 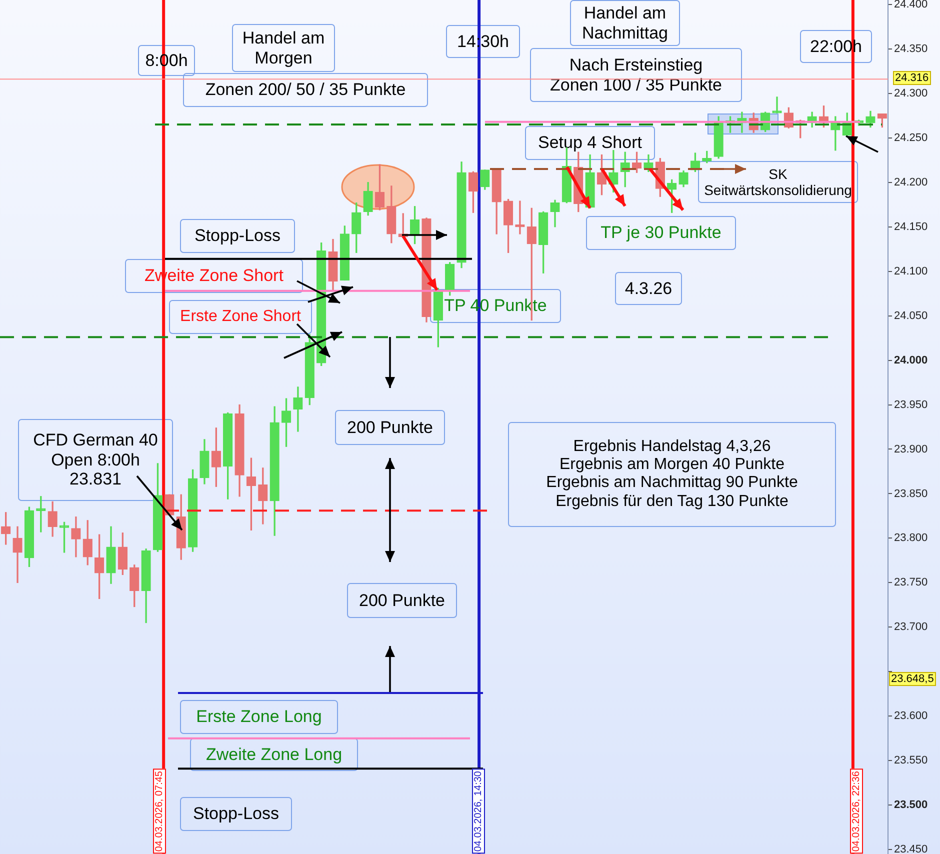 What do you see at coordinates (636, 65) in the screenshot?
I see `annotation: Nach Ersteinstieg` at bounding box center [636, 65].